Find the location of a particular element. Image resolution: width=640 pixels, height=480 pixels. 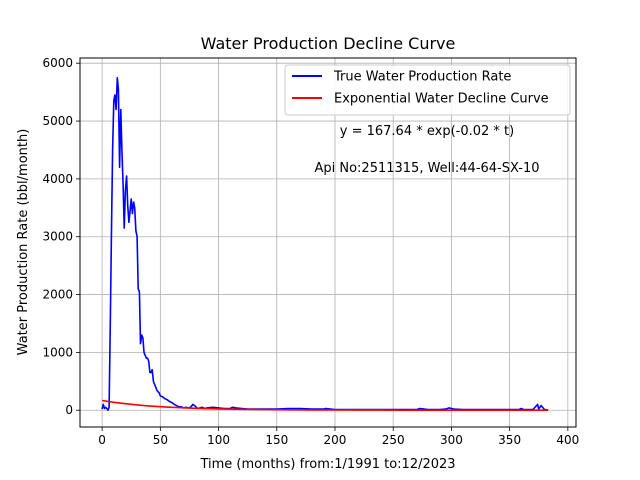

x-tick-label: 400 is located at coordinates (567, 440).